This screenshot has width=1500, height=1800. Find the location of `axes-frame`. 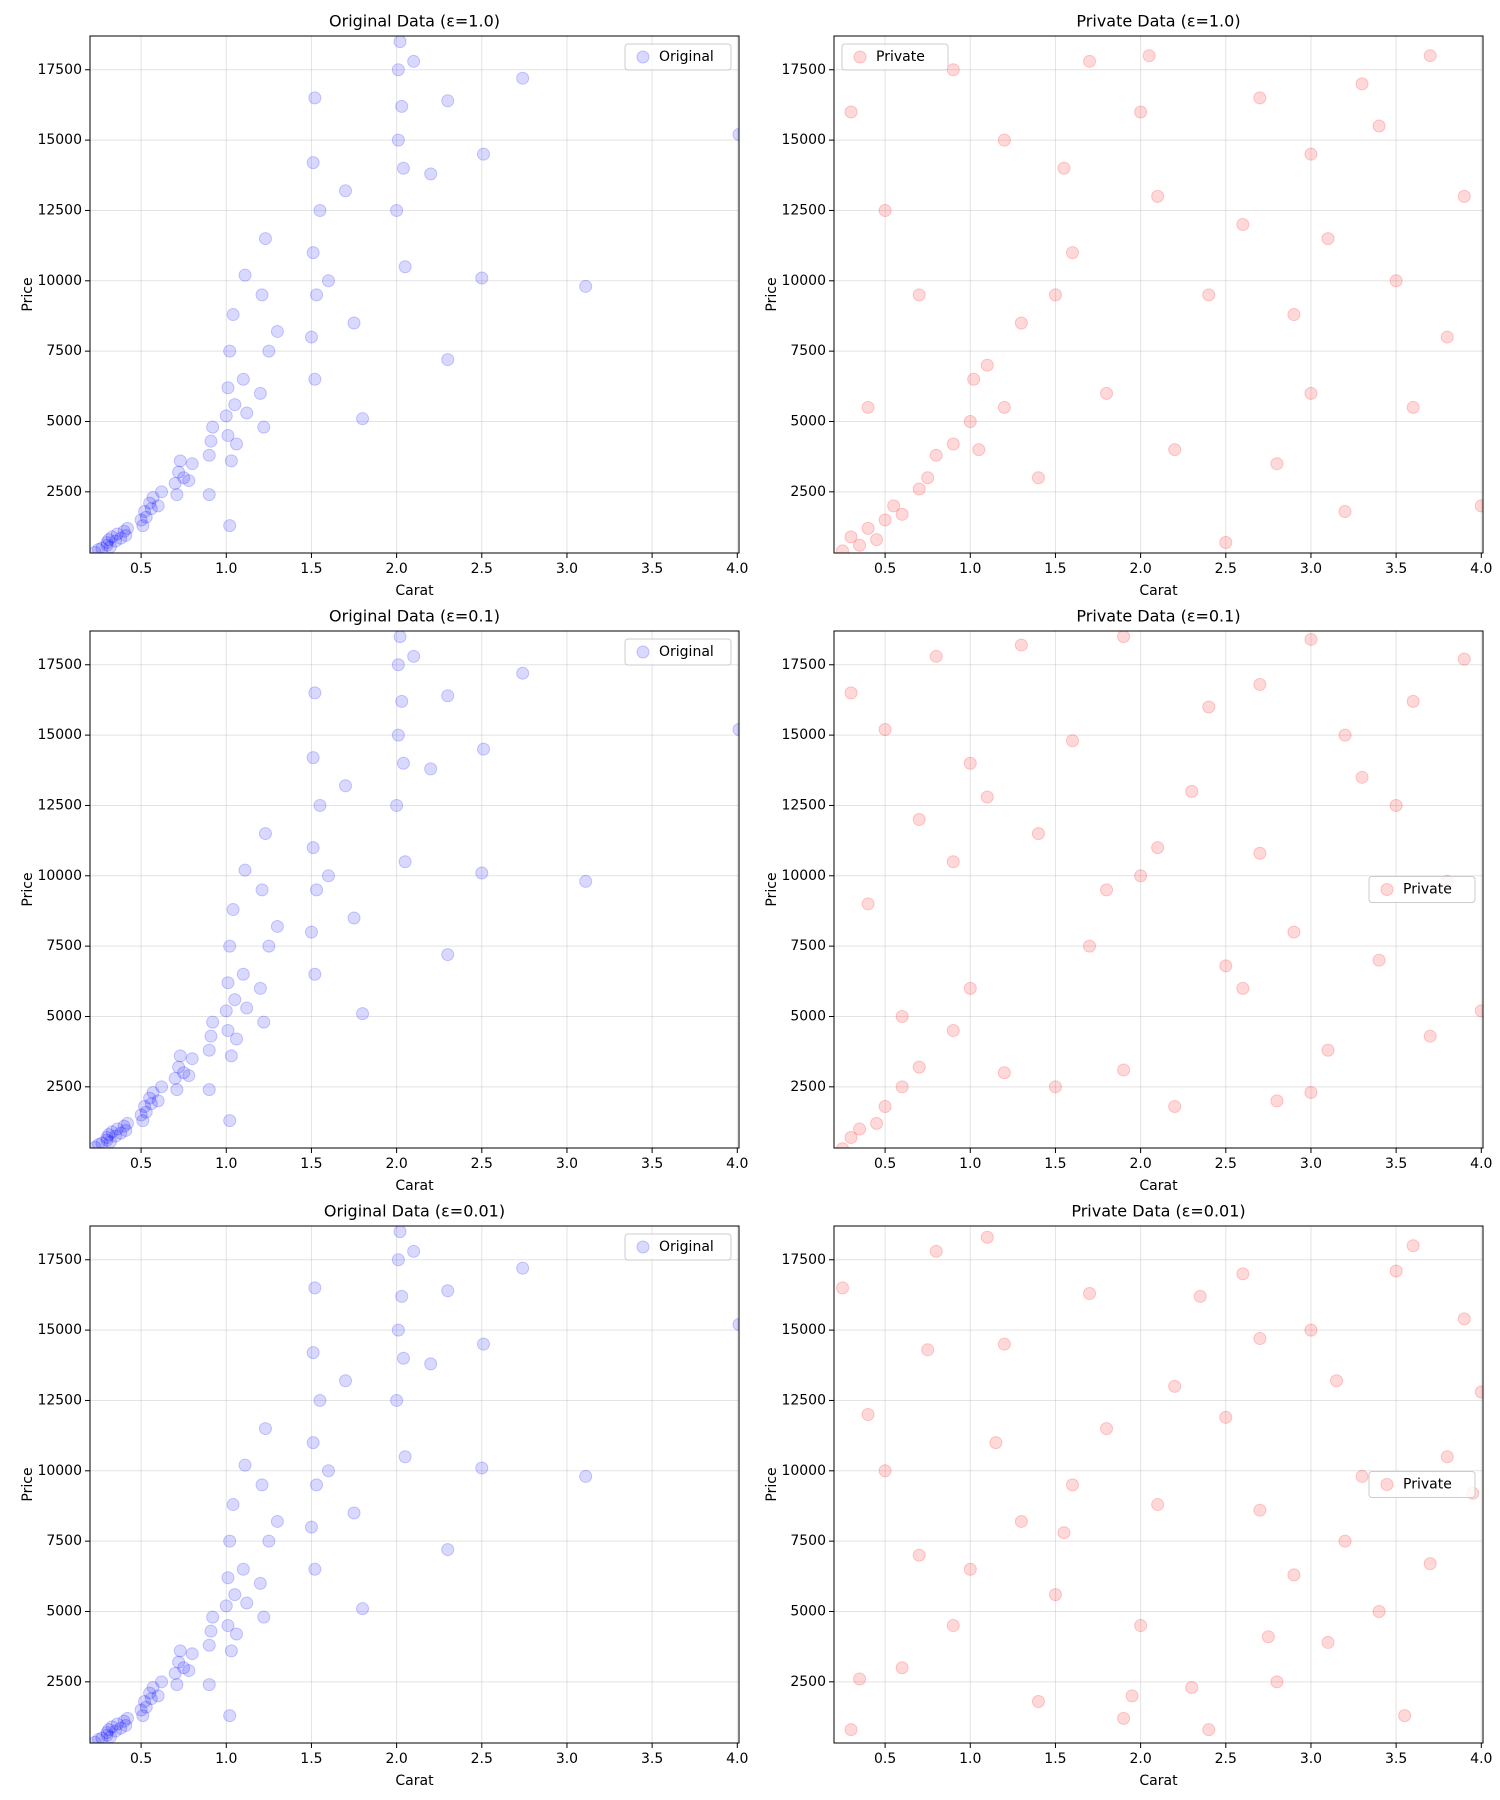

axes-frame is located at coordinates (1158, 294).